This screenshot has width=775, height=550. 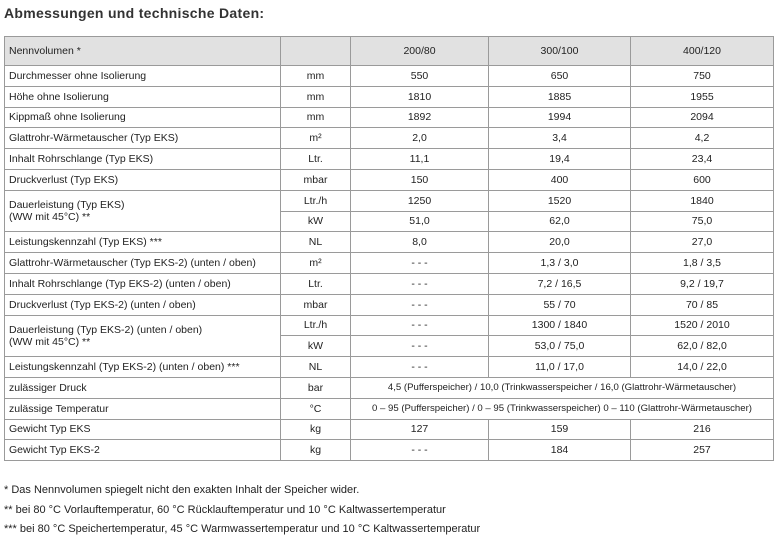 I want to click on cell: 1994, so click(x=559, y=117).